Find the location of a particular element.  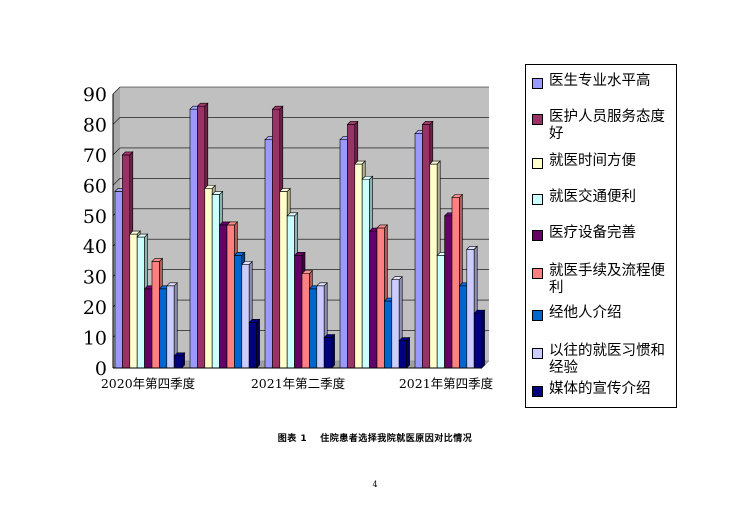

x-tick-label: 2021年第二季度 is located at coordinates (298, 383).